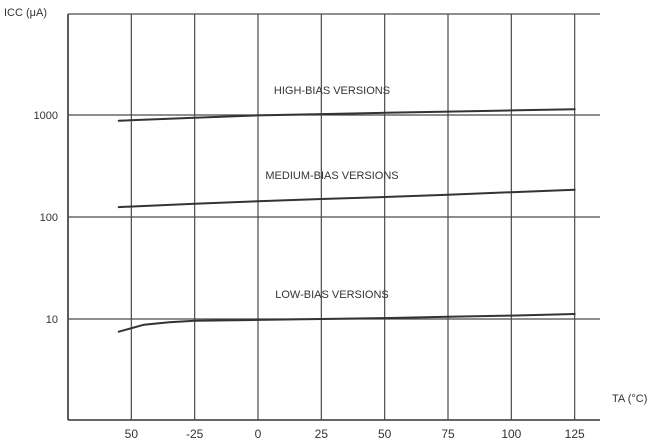  I want to click on x-tick-label: 0, so click(258, 434).